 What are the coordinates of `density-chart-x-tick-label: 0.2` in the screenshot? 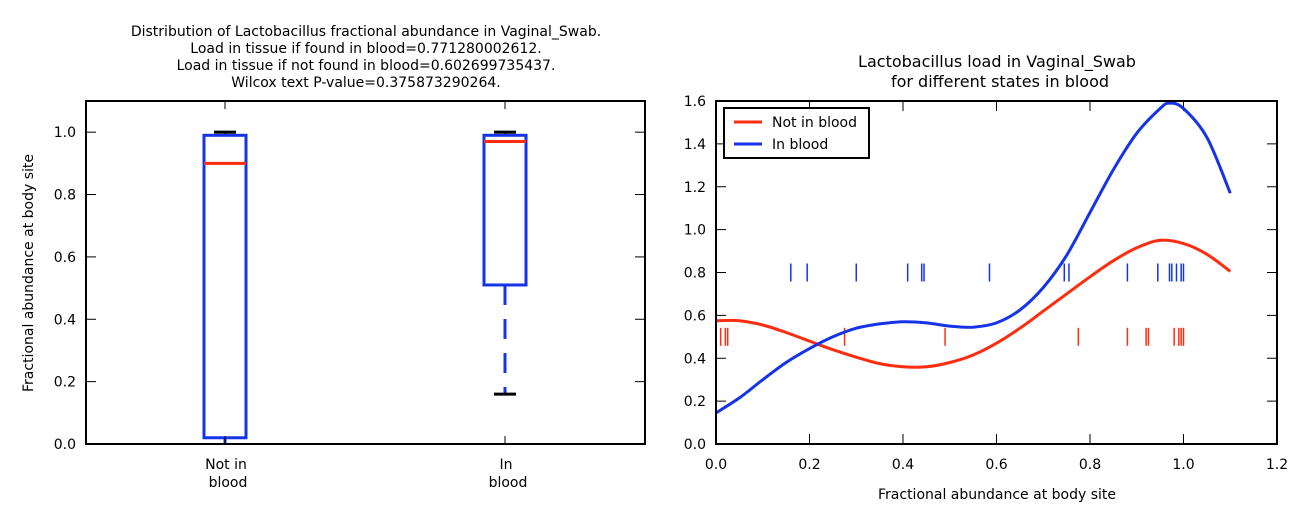 It's located at (809, 465).